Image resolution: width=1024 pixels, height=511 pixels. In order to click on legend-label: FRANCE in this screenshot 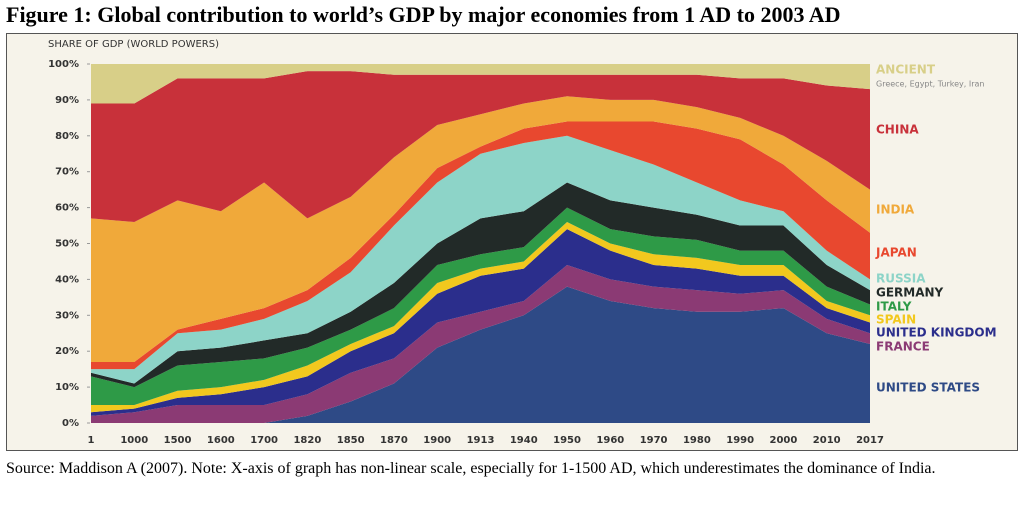, I will do `click(903, 347)`.